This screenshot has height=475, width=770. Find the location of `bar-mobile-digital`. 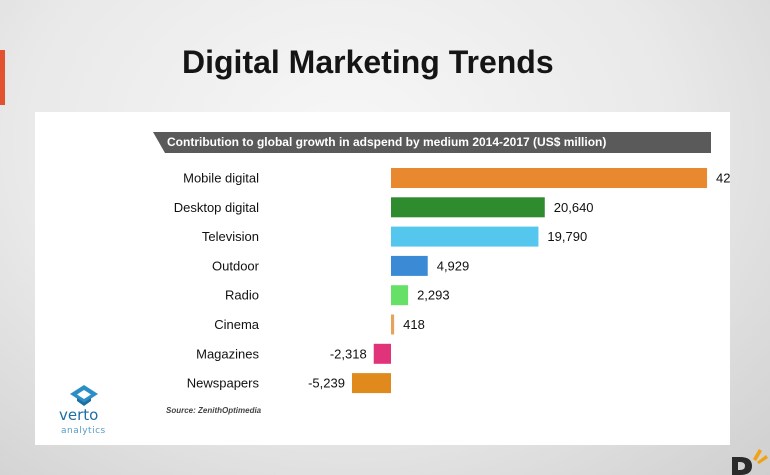

bar-mobile-digital is located at coordinates (549, 178).